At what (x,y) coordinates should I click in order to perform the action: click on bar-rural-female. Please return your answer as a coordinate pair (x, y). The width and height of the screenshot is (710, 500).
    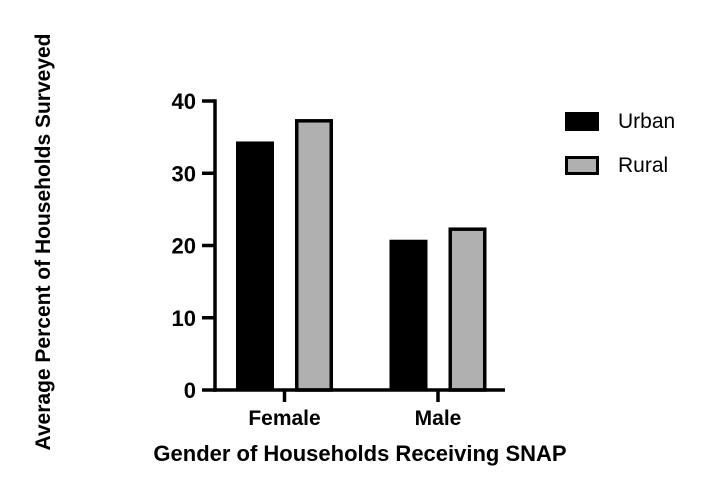
    Looking at the image, I should click on (314, 255).